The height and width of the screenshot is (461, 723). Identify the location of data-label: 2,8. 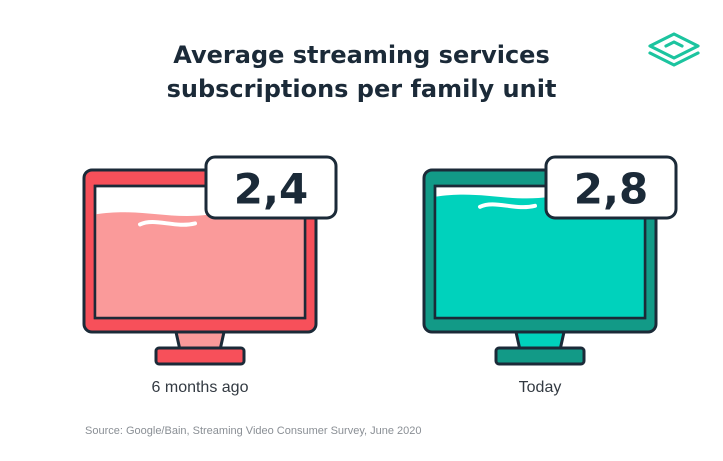
(611, 189).